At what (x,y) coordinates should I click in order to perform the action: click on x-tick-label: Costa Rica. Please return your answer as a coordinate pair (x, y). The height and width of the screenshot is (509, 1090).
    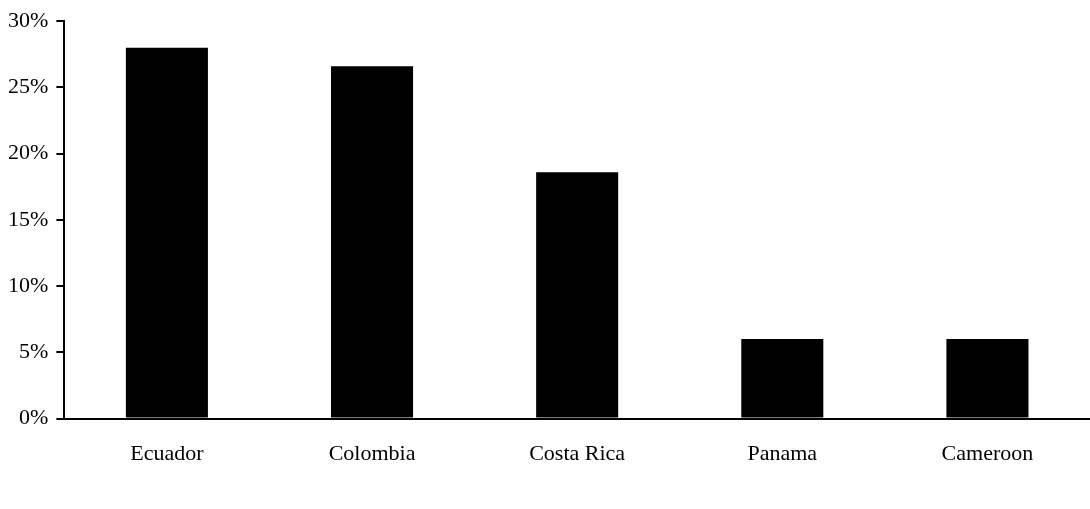
    Looking at the image, I should click on (577, 452).